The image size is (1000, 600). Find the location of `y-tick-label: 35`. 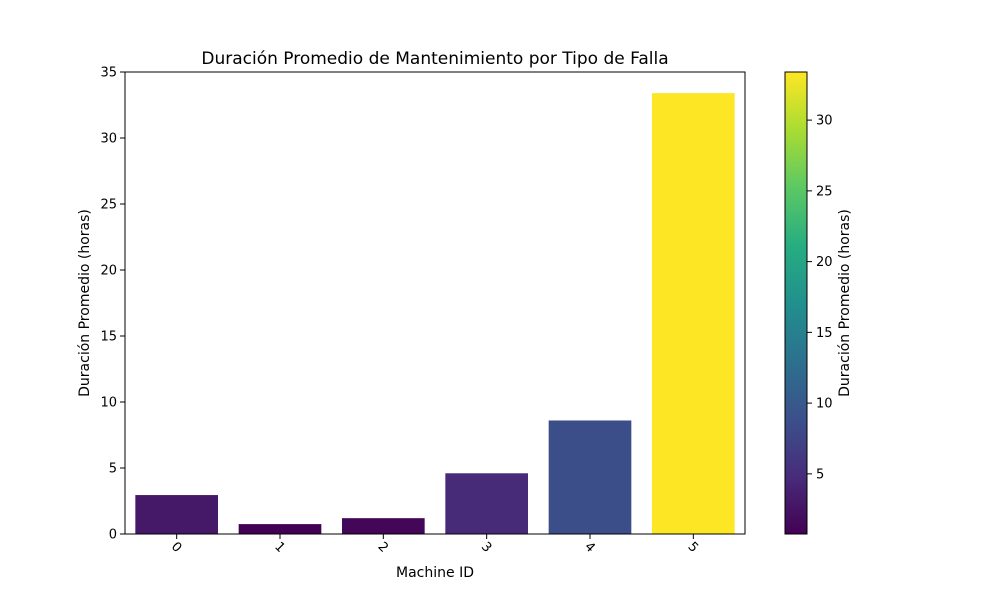

y-tick-label: 35 is located at coordinates (108, 73).